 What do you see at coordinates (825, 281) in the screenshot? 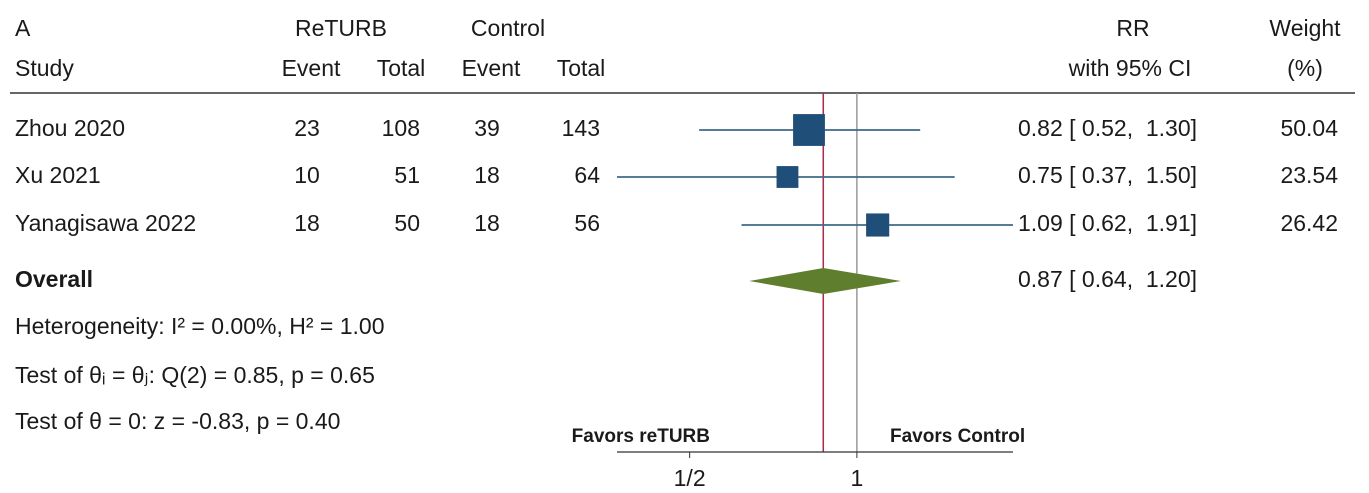
I see `overall-diamond` at bounding box center [825, 281].